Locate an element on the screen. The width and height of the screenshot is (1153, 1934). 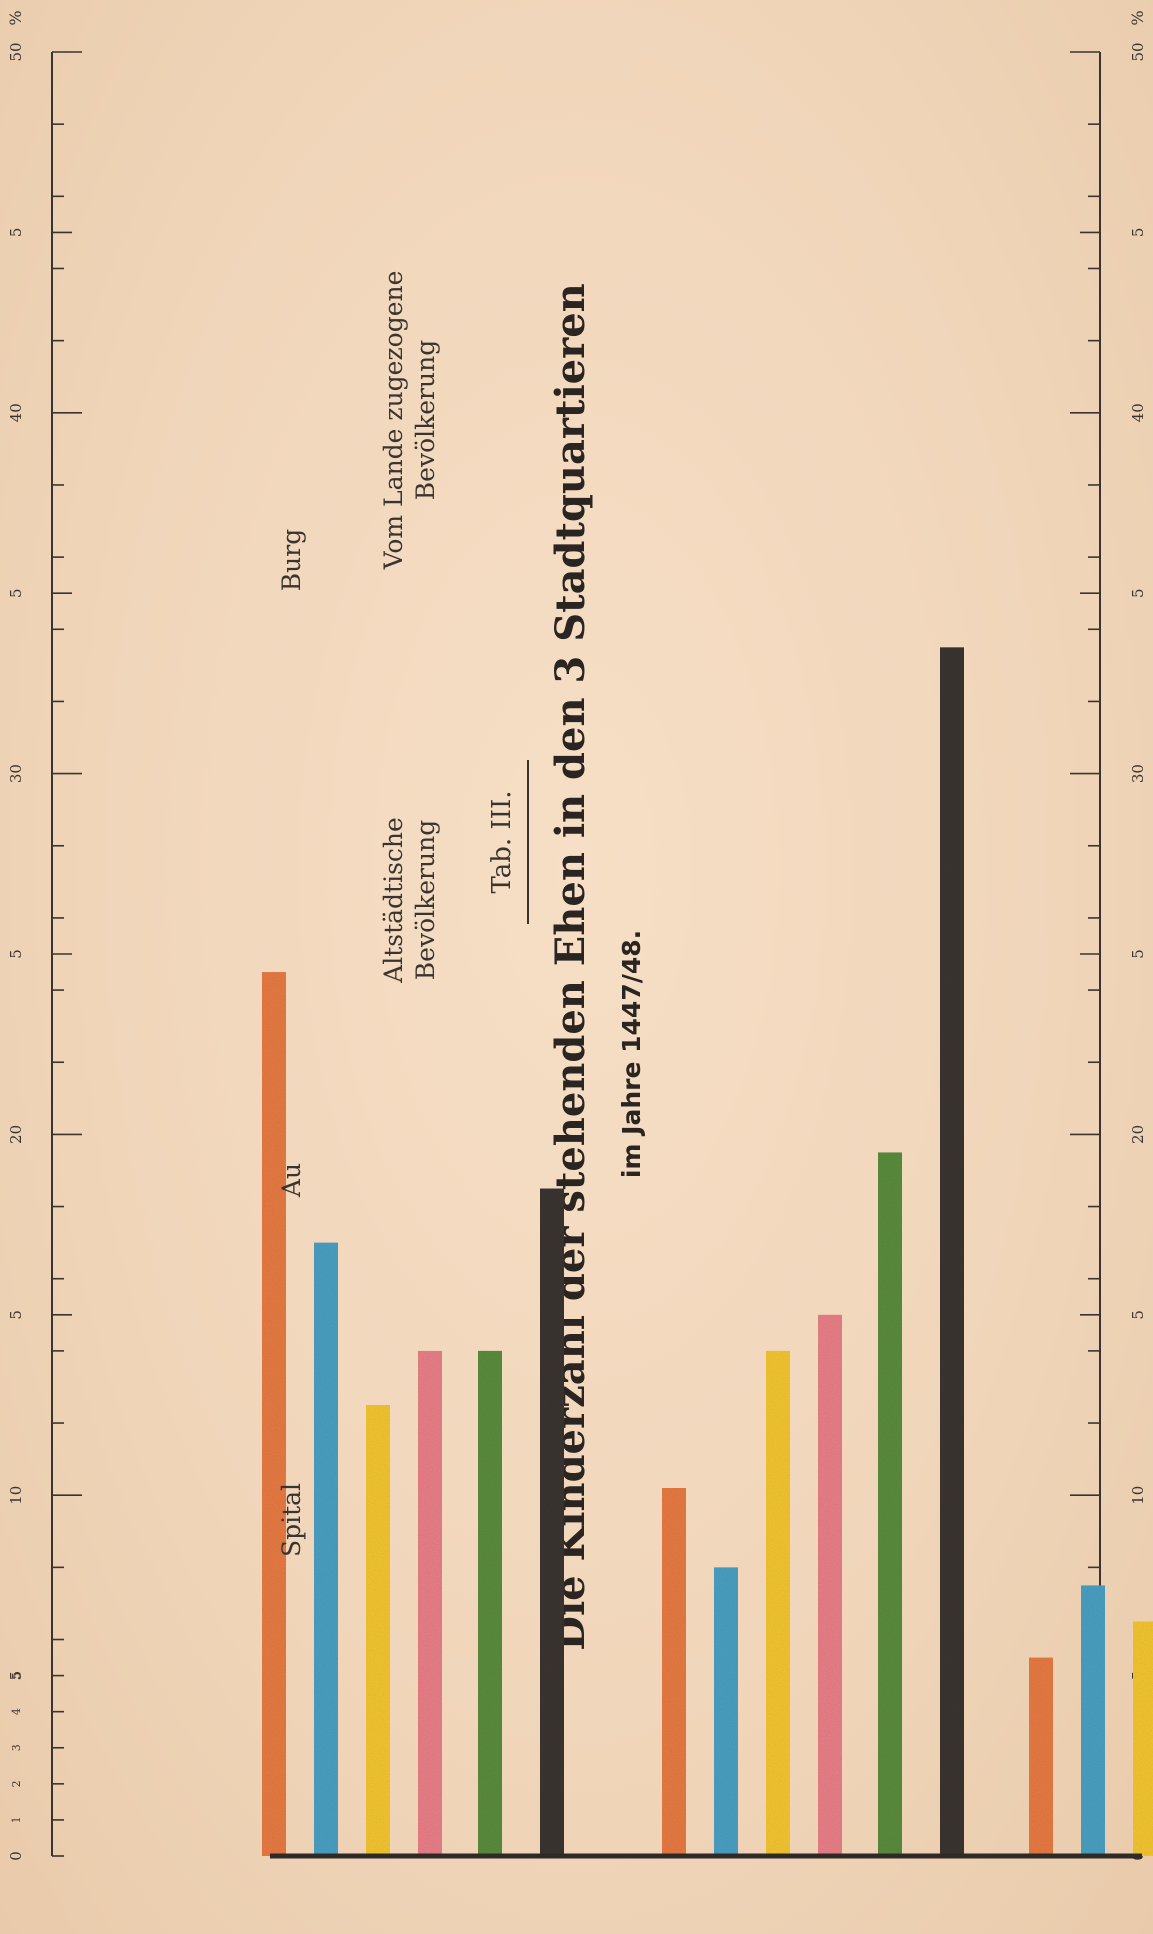
scale-top-tick-label: 20 is located at coordinates (1138, 1134).